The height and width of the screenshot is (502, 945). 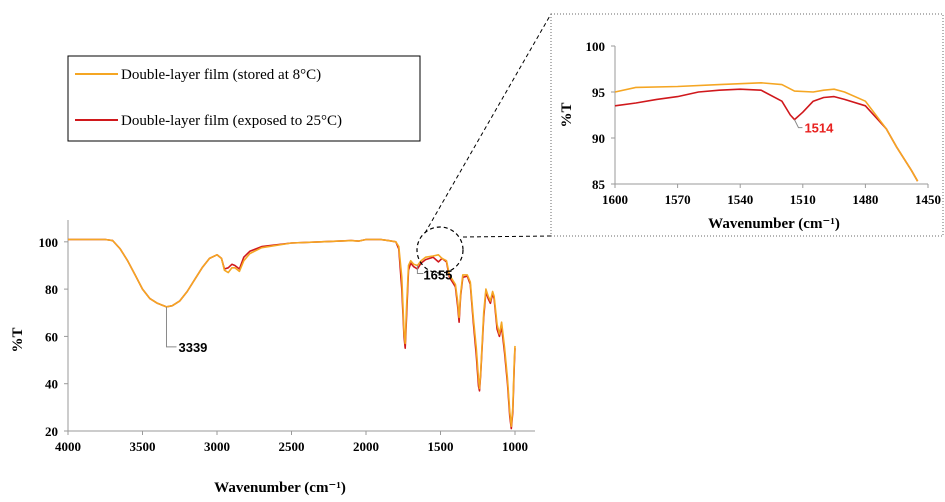 What do you see at coordinates (615, 199) in the screenshot?
I see `inset-x-tick-label: 1600` at bounding box center [615, 199].